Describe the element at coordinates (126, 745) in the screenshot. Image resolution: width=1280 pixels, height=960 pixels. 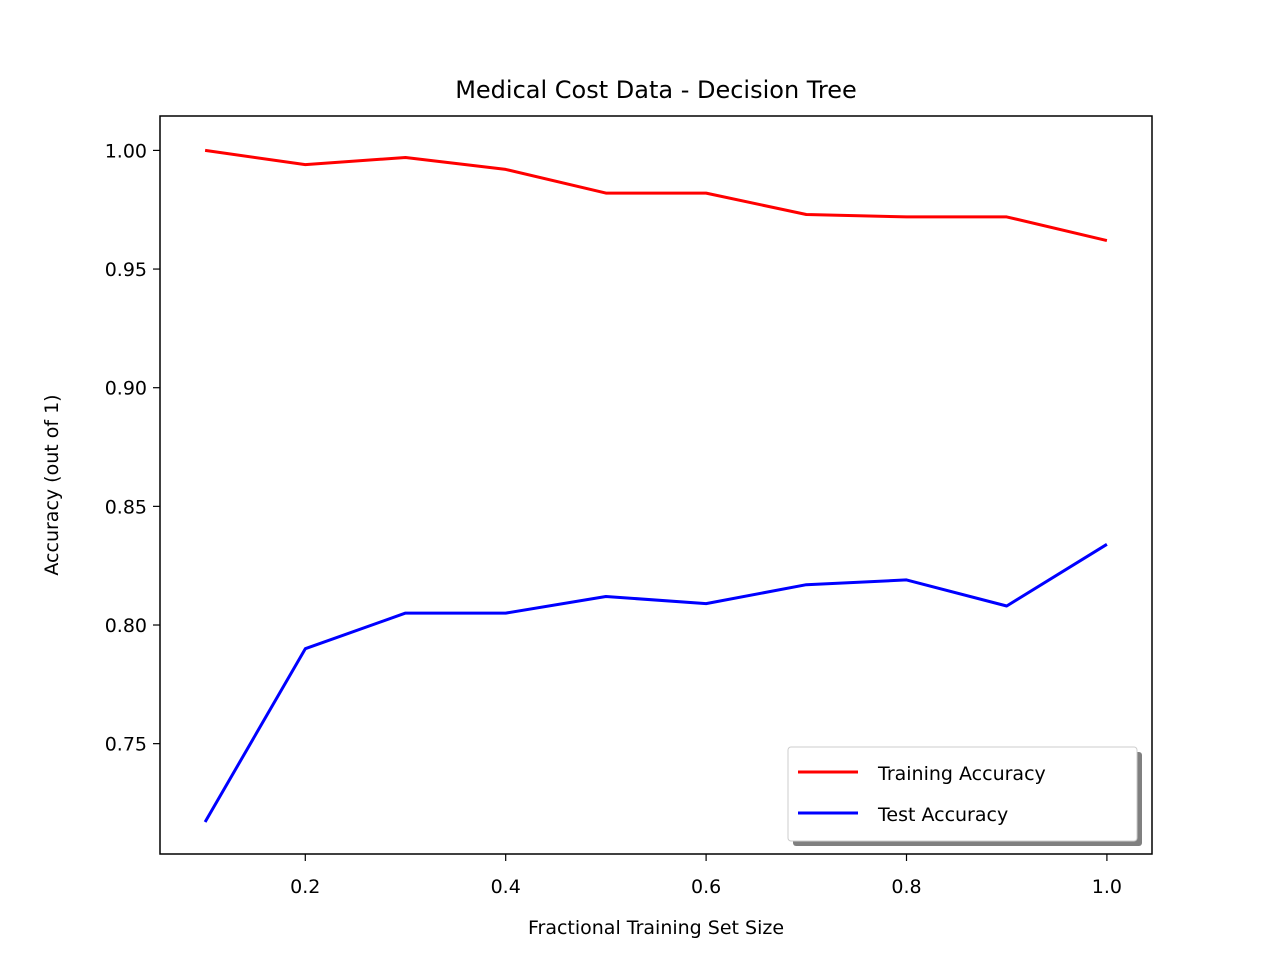
I see `y-tick-label: 0.75` at that location.